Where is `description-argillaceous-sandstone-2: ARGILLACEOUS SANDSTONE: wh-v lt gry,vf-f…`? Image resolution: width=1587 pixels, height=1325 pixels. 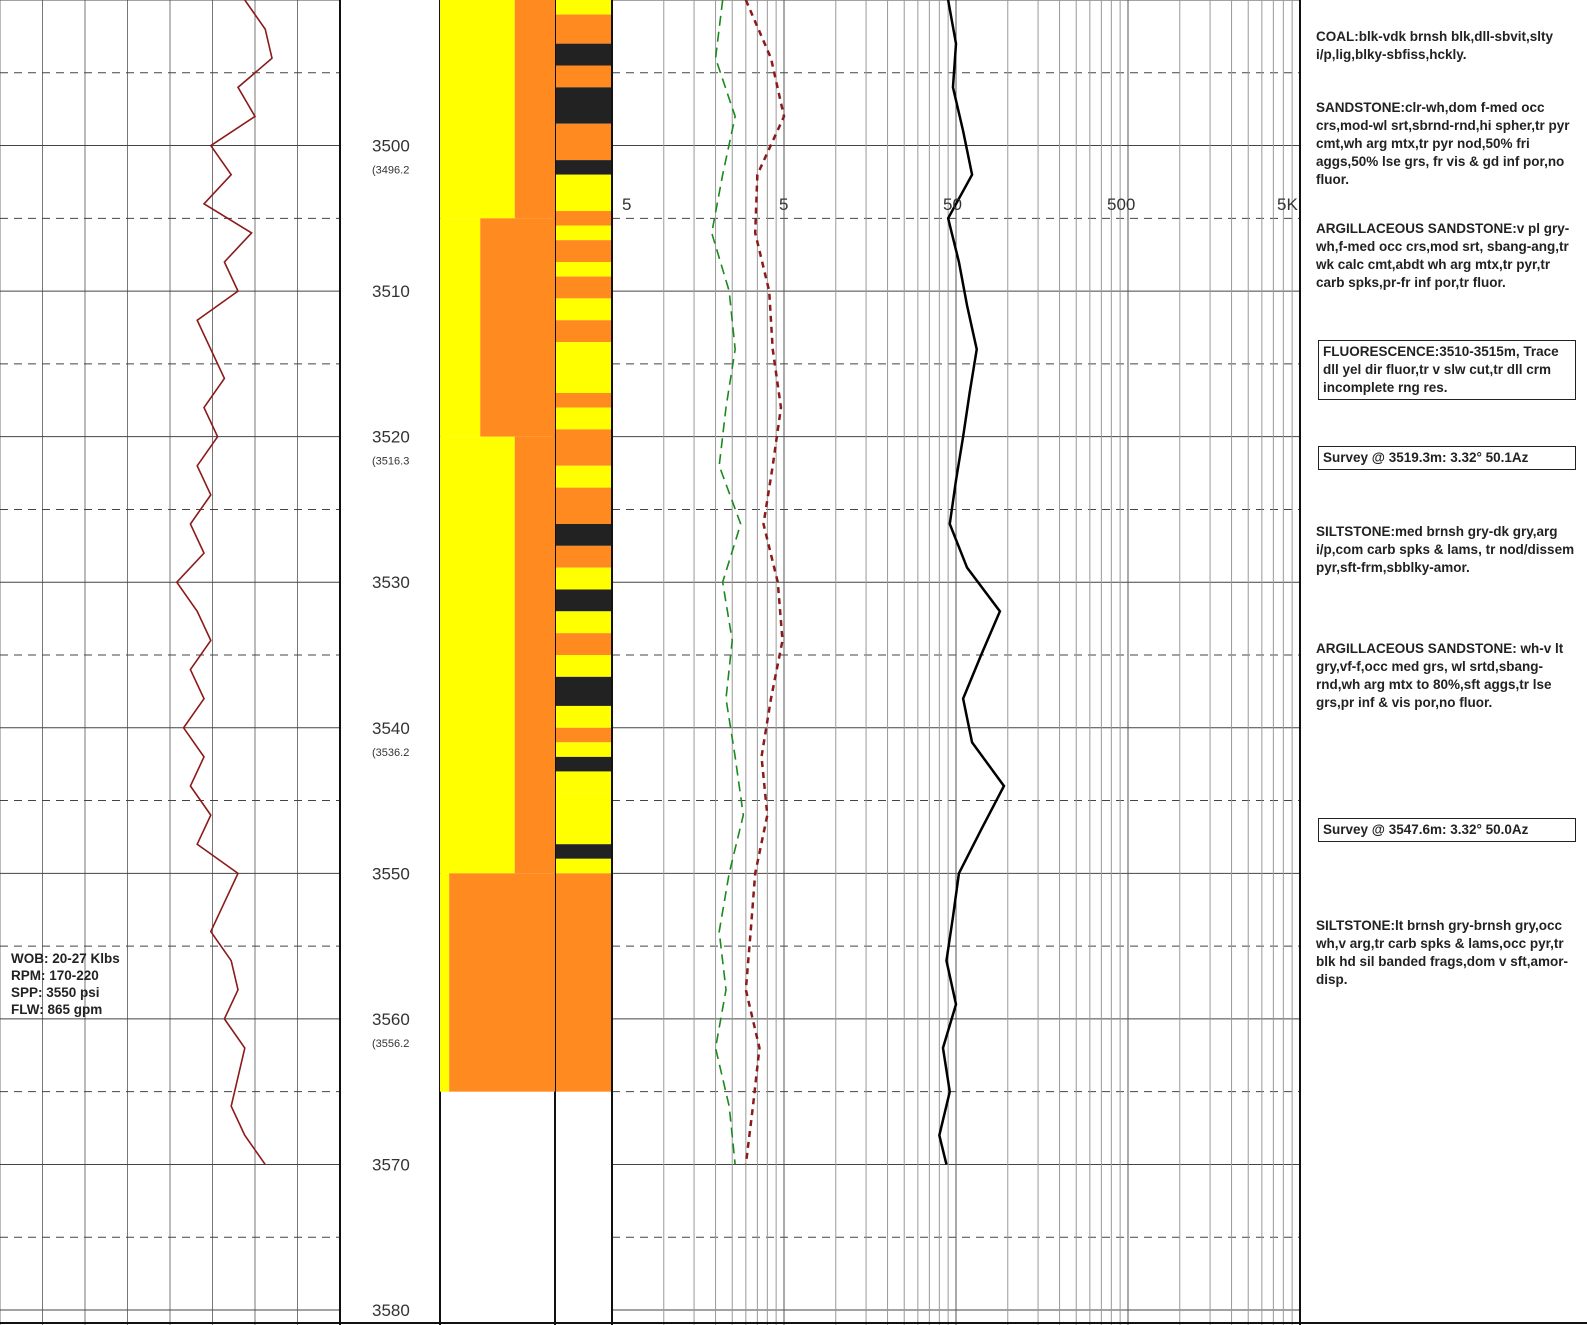
description-argillaceous-sandstone-2: ARGILLACEOUS SANDSTONE: wh-v lt gry,vf-f… is located at coordinates (1440, 675).